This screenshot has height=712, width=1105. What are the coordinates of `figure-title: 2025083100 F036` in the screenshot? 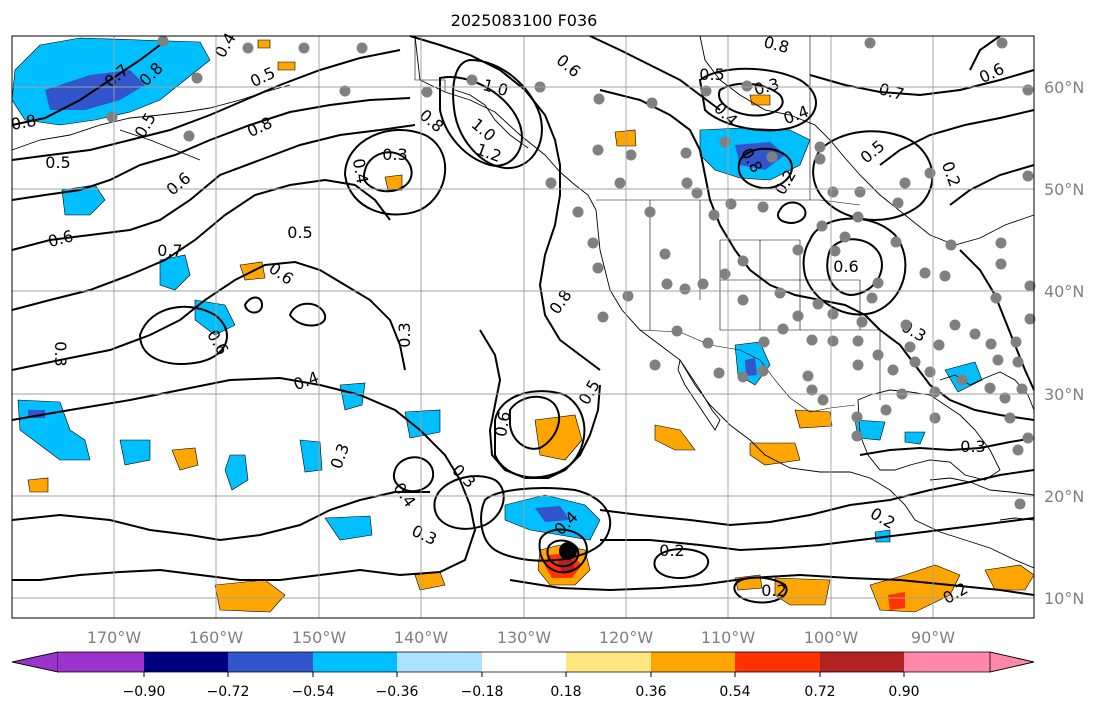 It's located at (524, 20).